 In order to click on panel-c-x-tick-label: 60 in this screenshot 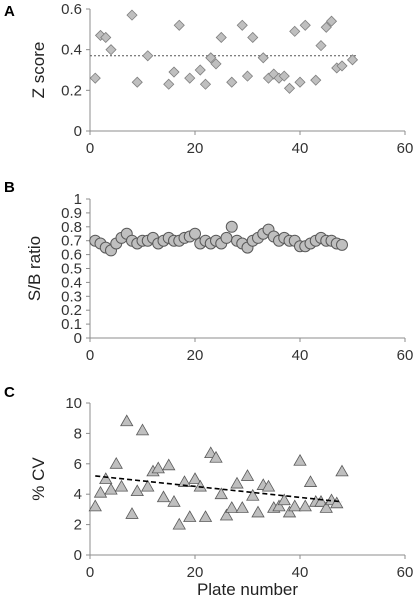, I will do `click(405, 572)`.